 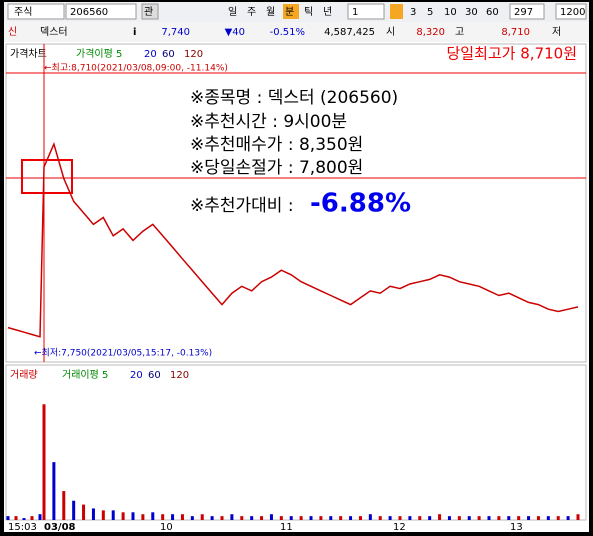 What do you see at coordinates (349, 32) in the screenshot?
I see `volume: 4,587,425` at bounding box center [349, 32].